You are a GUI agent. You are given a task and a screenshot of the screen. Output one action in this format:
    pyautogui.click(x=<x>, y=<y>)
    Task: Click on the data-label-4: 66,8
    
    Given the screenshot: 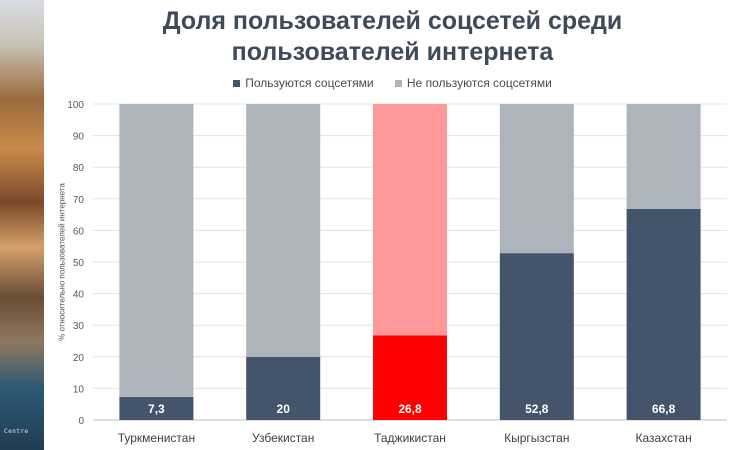 What is the action you would take?
    pyautogui.click(x=664, y=409)
    